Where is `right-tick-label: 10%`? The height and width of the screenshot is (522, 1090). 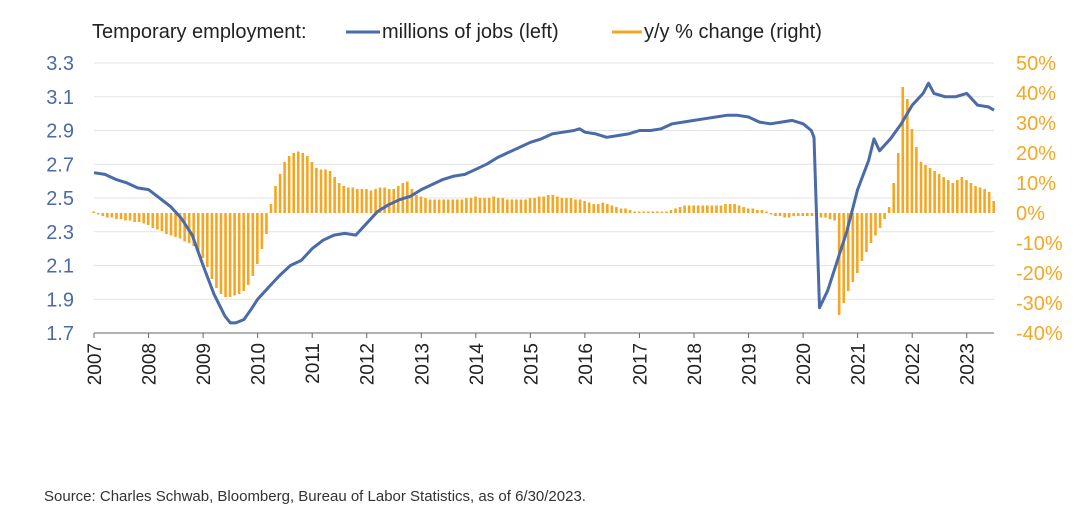 right-tick-label: 10% is located at coordinates (1036, 184).